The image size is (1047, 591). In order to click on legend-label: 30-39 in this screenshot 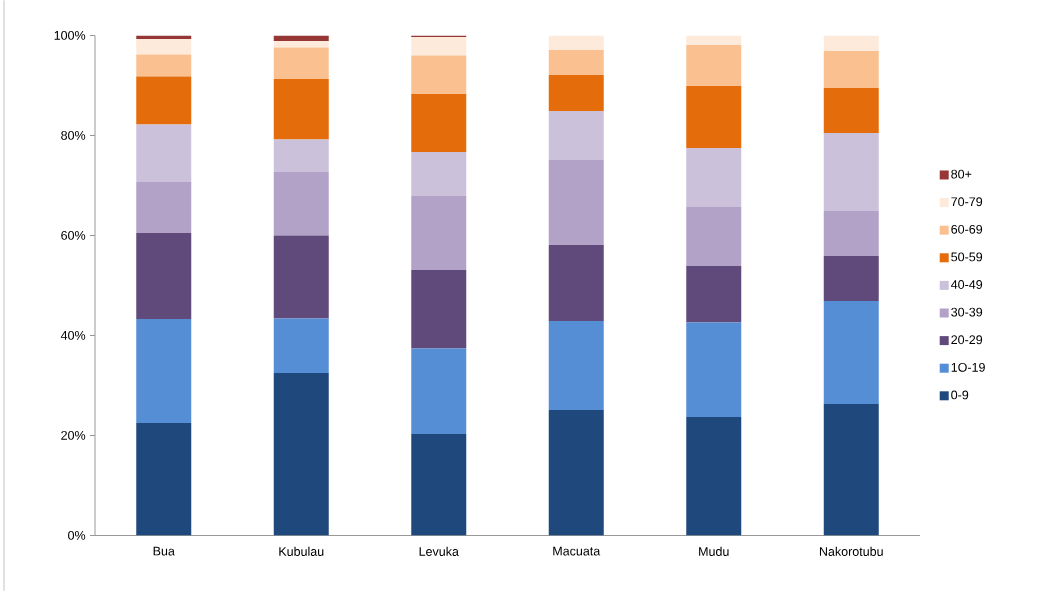, I will do `click(967, 312)`.